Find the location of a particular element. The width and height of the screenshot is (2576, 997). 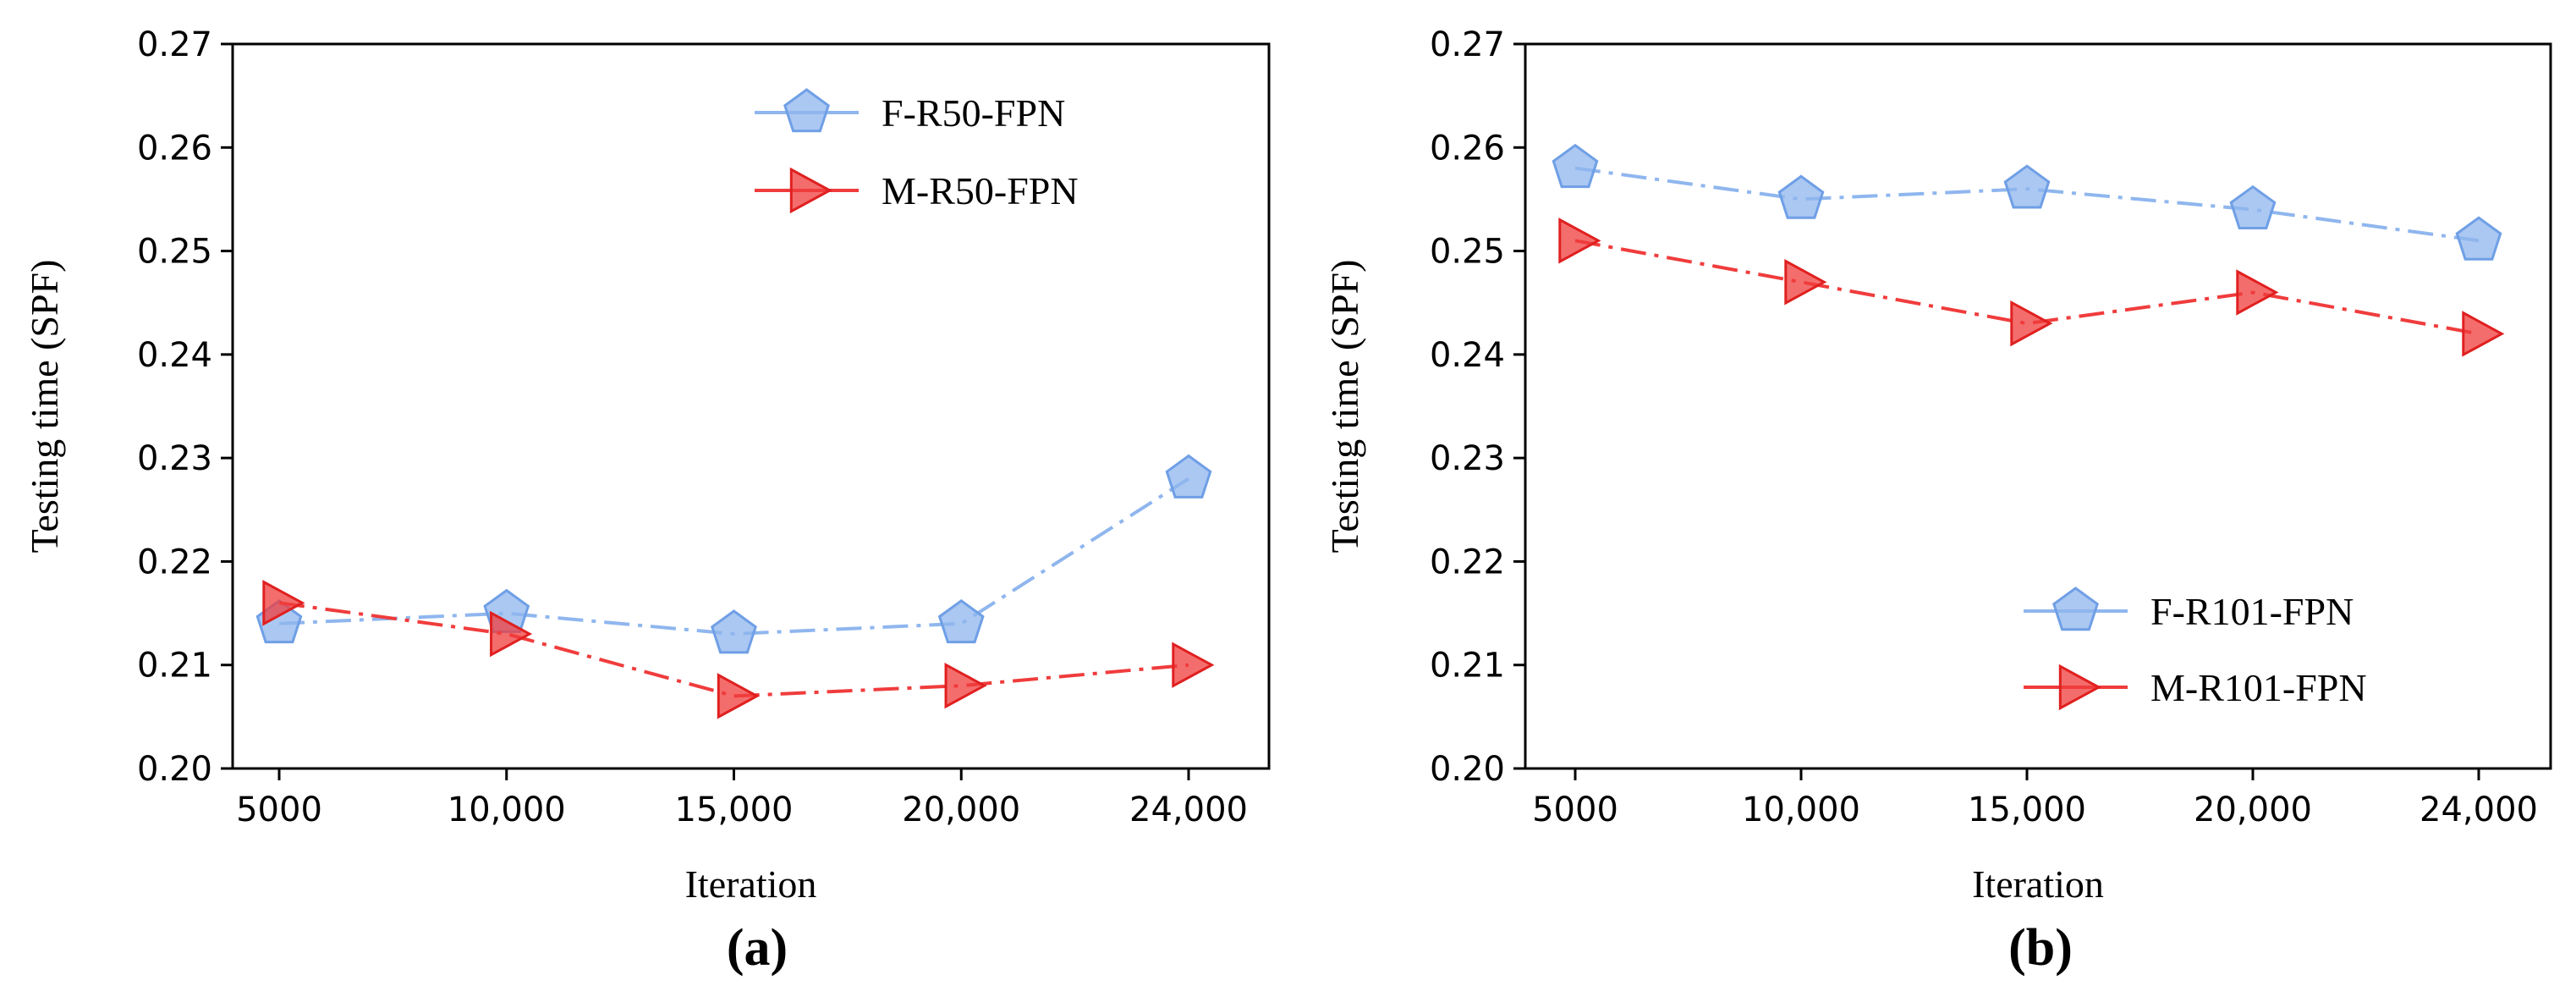

legend-label: F-R101-FPN is located at coordinates (2252, 611).